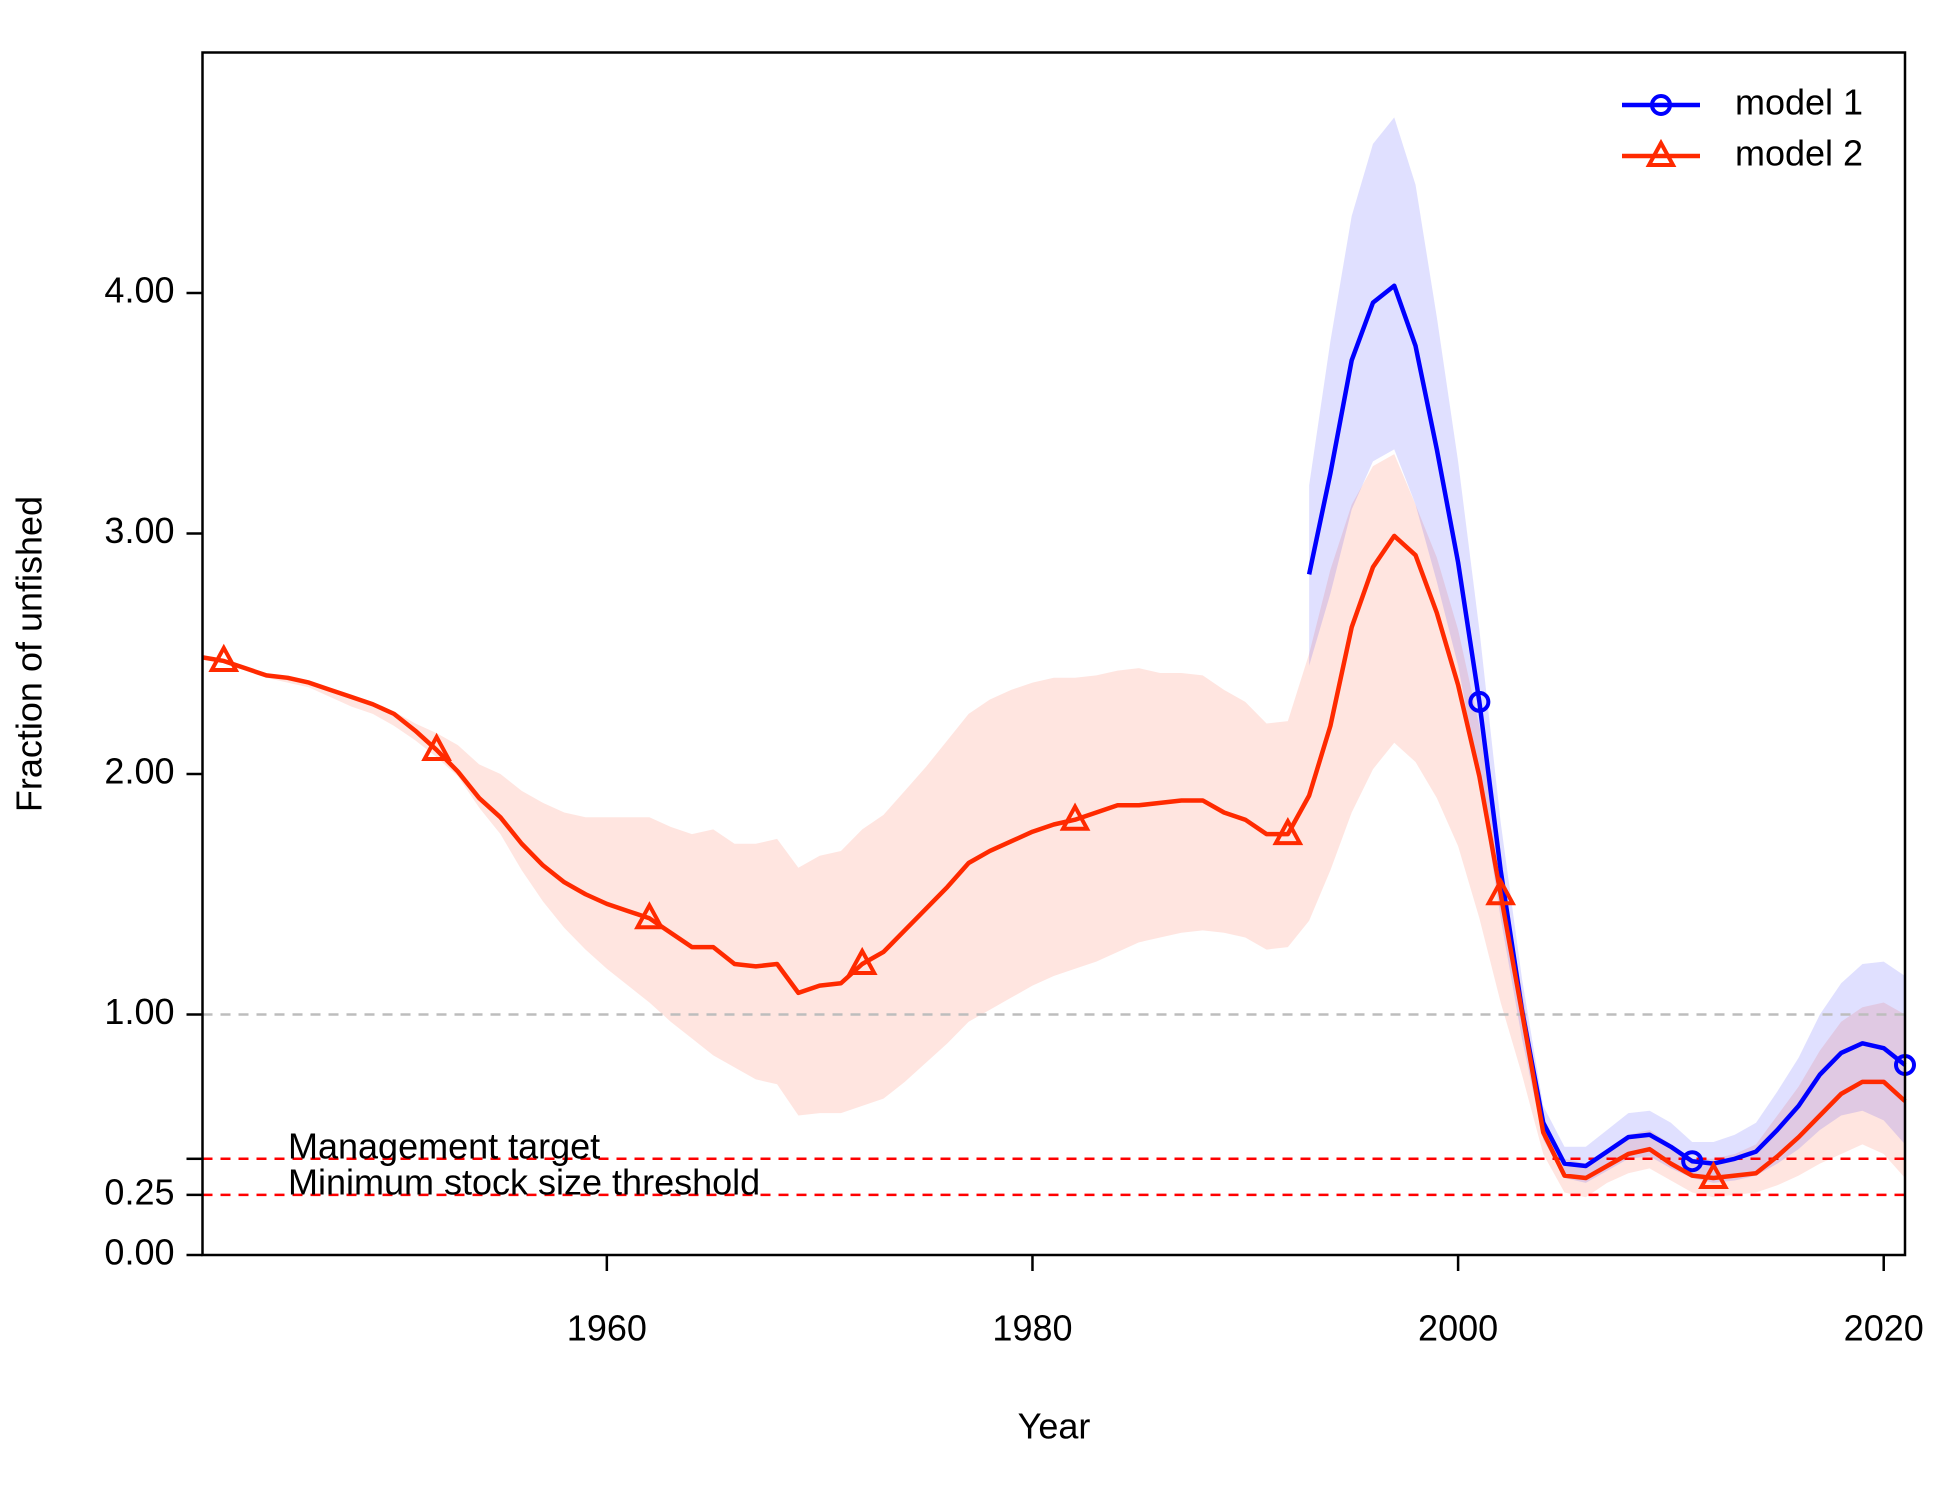 This screenshot has height=1505, width=1950. What do you see at coordinates (607, 1328) in the screenshot?
I see `x-tick-label: 1960` at bounding box center [607, 1328].